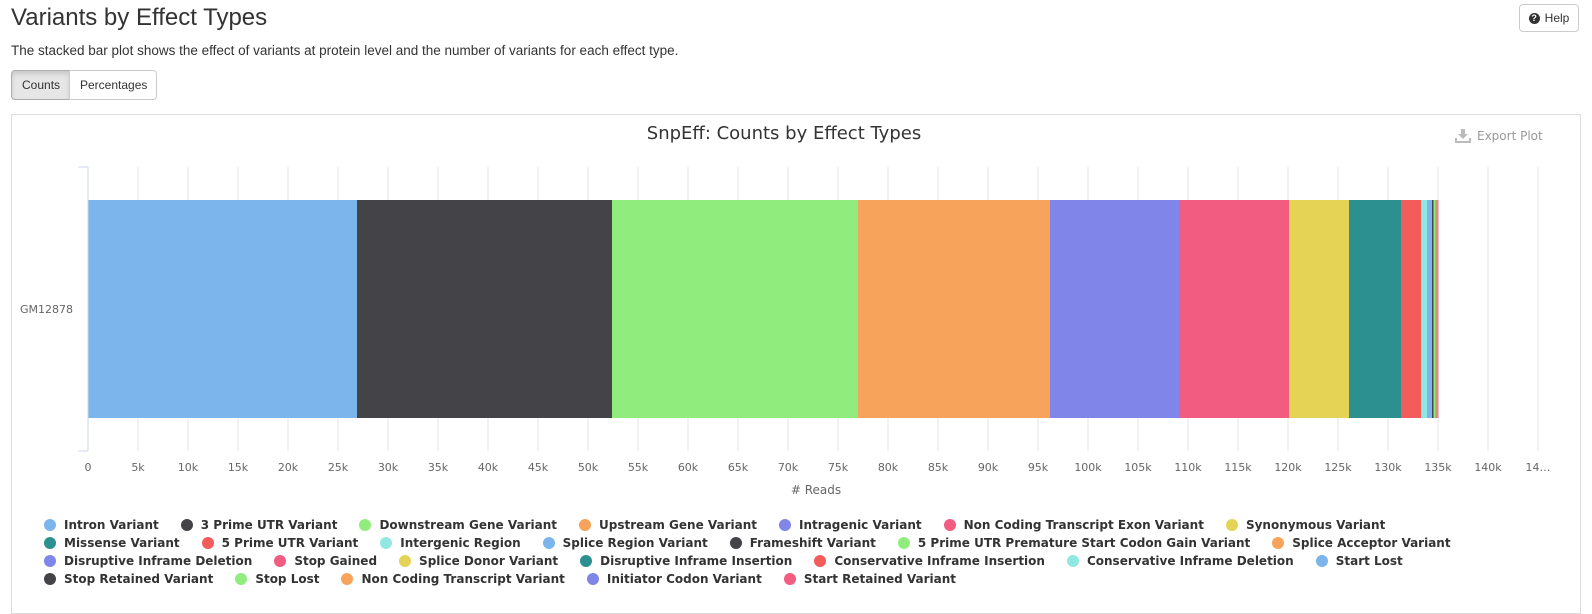 This screenshot has width=1592, height=614. Describe the element at coordinates (869, 578) in the screenshot. I see `legend-item: Start Retained Variant` at that location.